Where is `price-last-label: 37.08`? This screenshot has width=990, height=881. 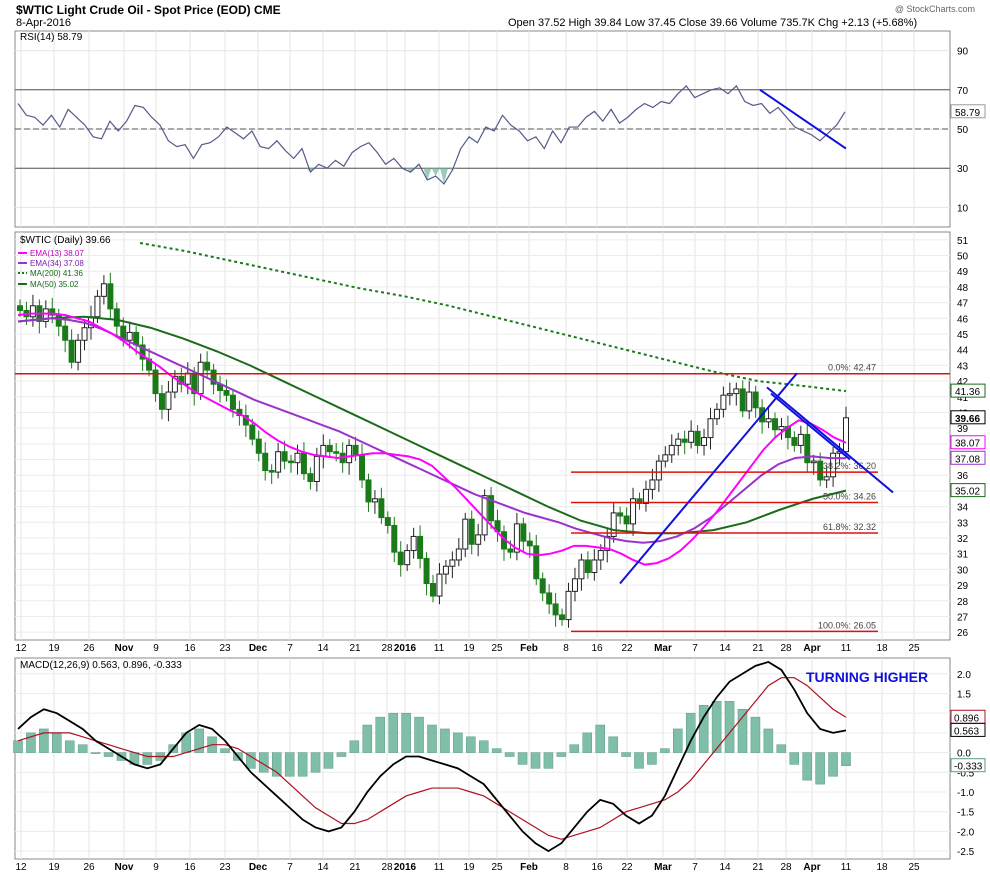 price-last-label: 37.08 is located at coordinates (967, 459).